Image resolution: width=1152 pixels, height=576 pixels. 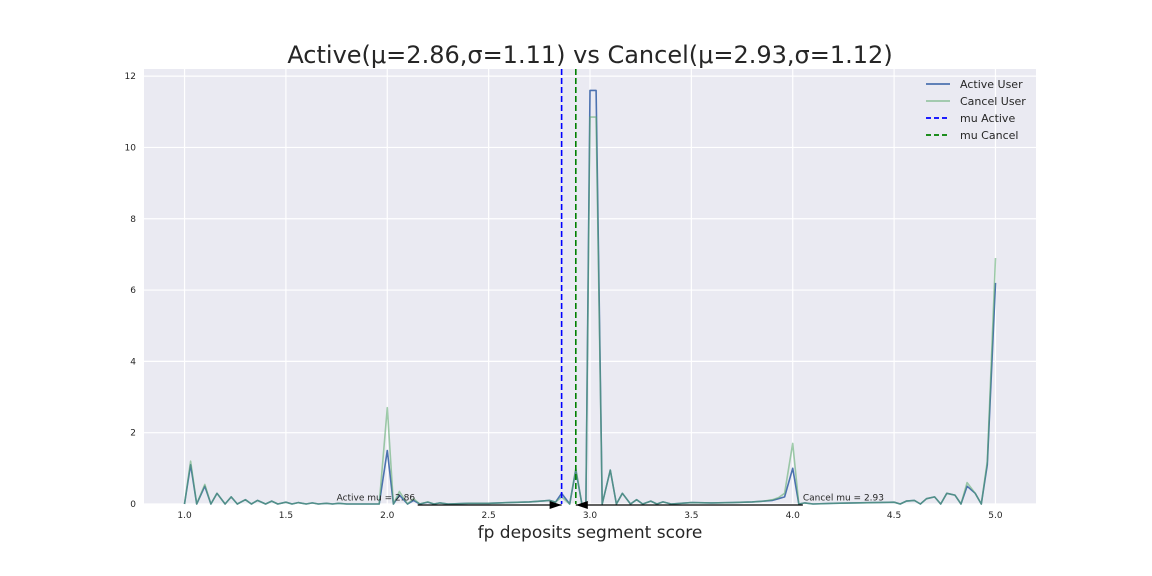 I want to click on vlines-layer, so click(x=568, y=286).